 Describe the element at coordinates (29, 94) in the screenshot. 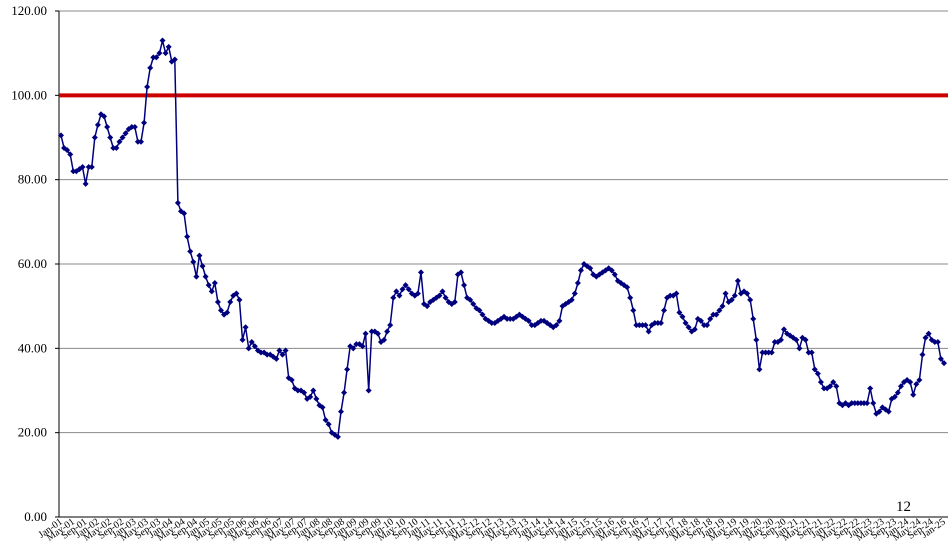

I see `y-tick-label: 100.00` at that location.